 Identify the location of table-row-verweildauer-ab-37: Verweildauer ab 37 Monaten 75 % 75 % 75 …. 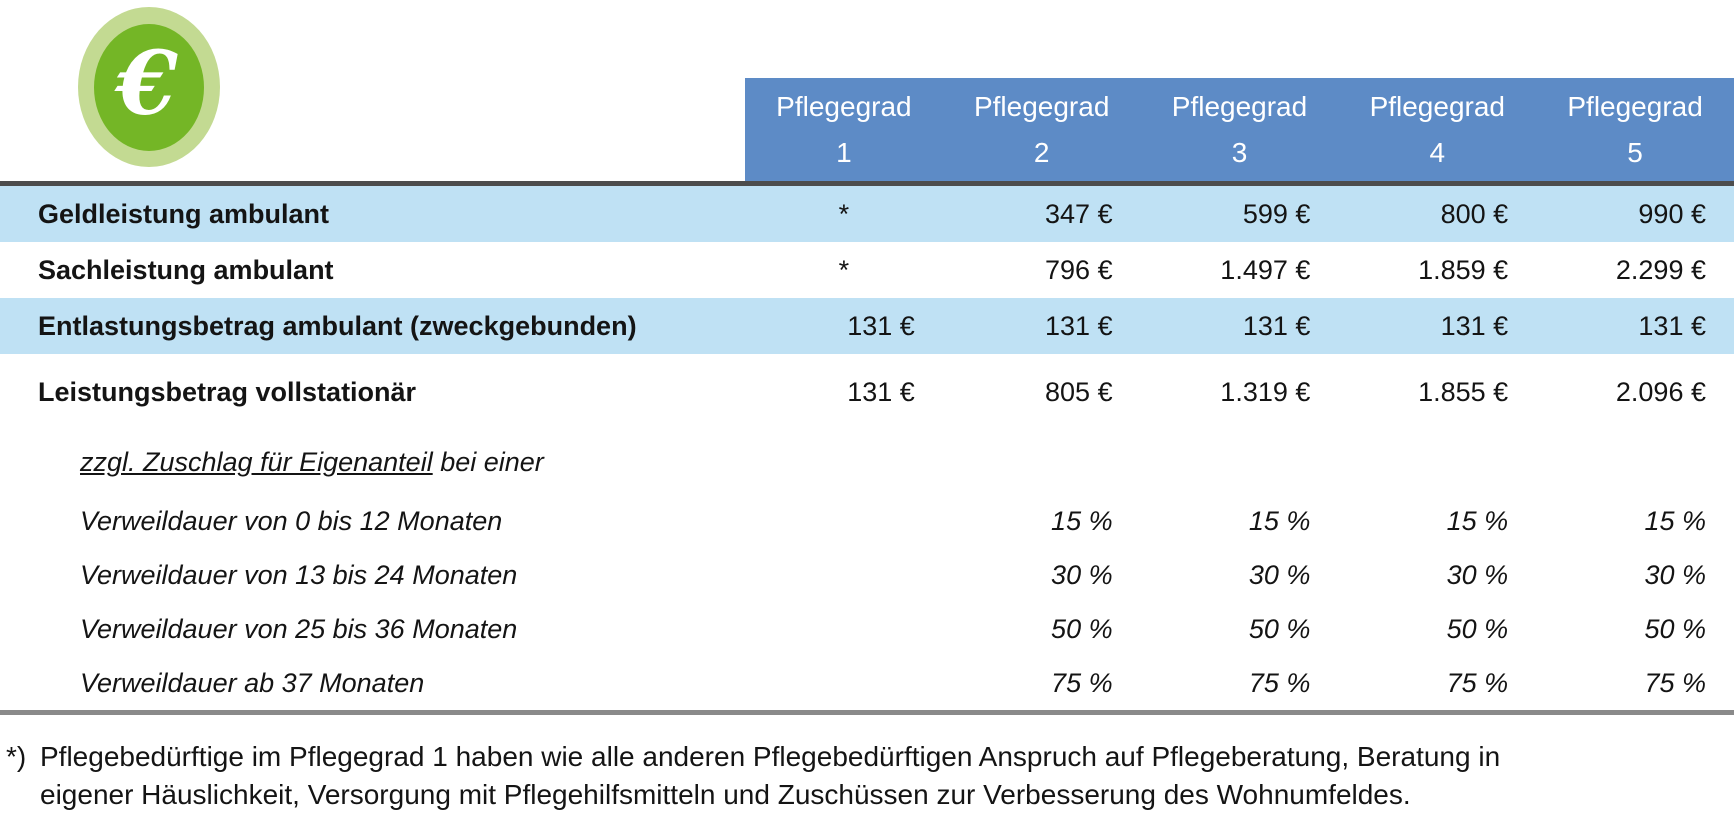
(867, 683).